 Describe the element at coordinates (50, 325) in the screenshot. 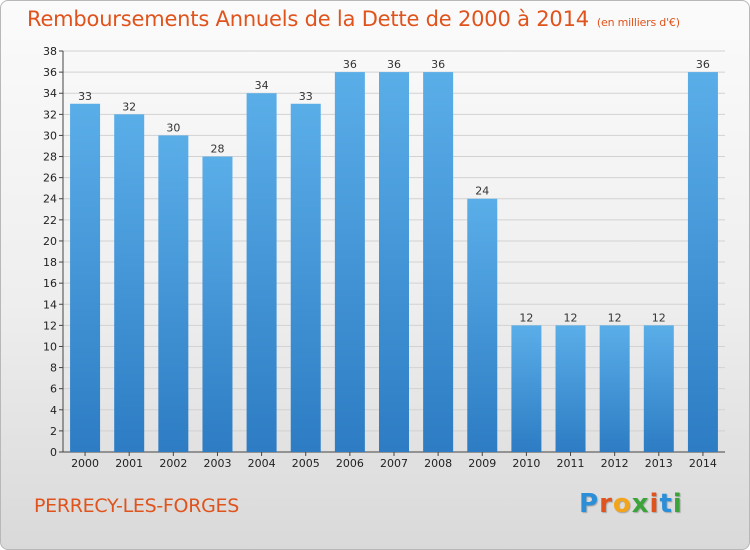

I see `y-tick-label: 12` at that location.